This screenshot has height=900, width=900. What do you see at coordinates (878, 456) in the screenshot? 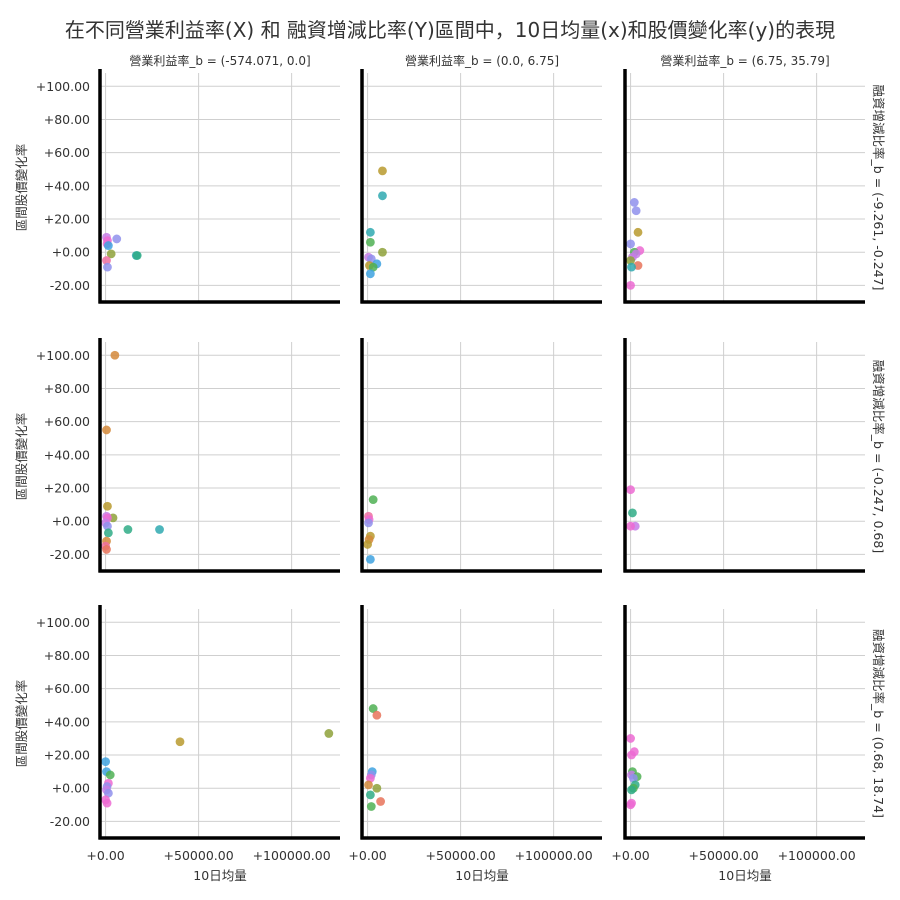
I see `row-title: 融資增減比率_b = (-0.247, 0.68]` at bounding box center [878, 456].